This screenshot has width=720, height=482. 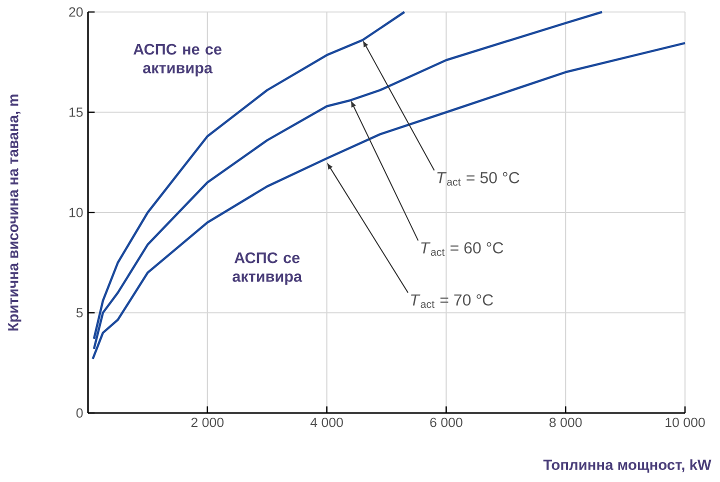 I want to click on x-tick-label: 4 000, so click(x=326, y=423).